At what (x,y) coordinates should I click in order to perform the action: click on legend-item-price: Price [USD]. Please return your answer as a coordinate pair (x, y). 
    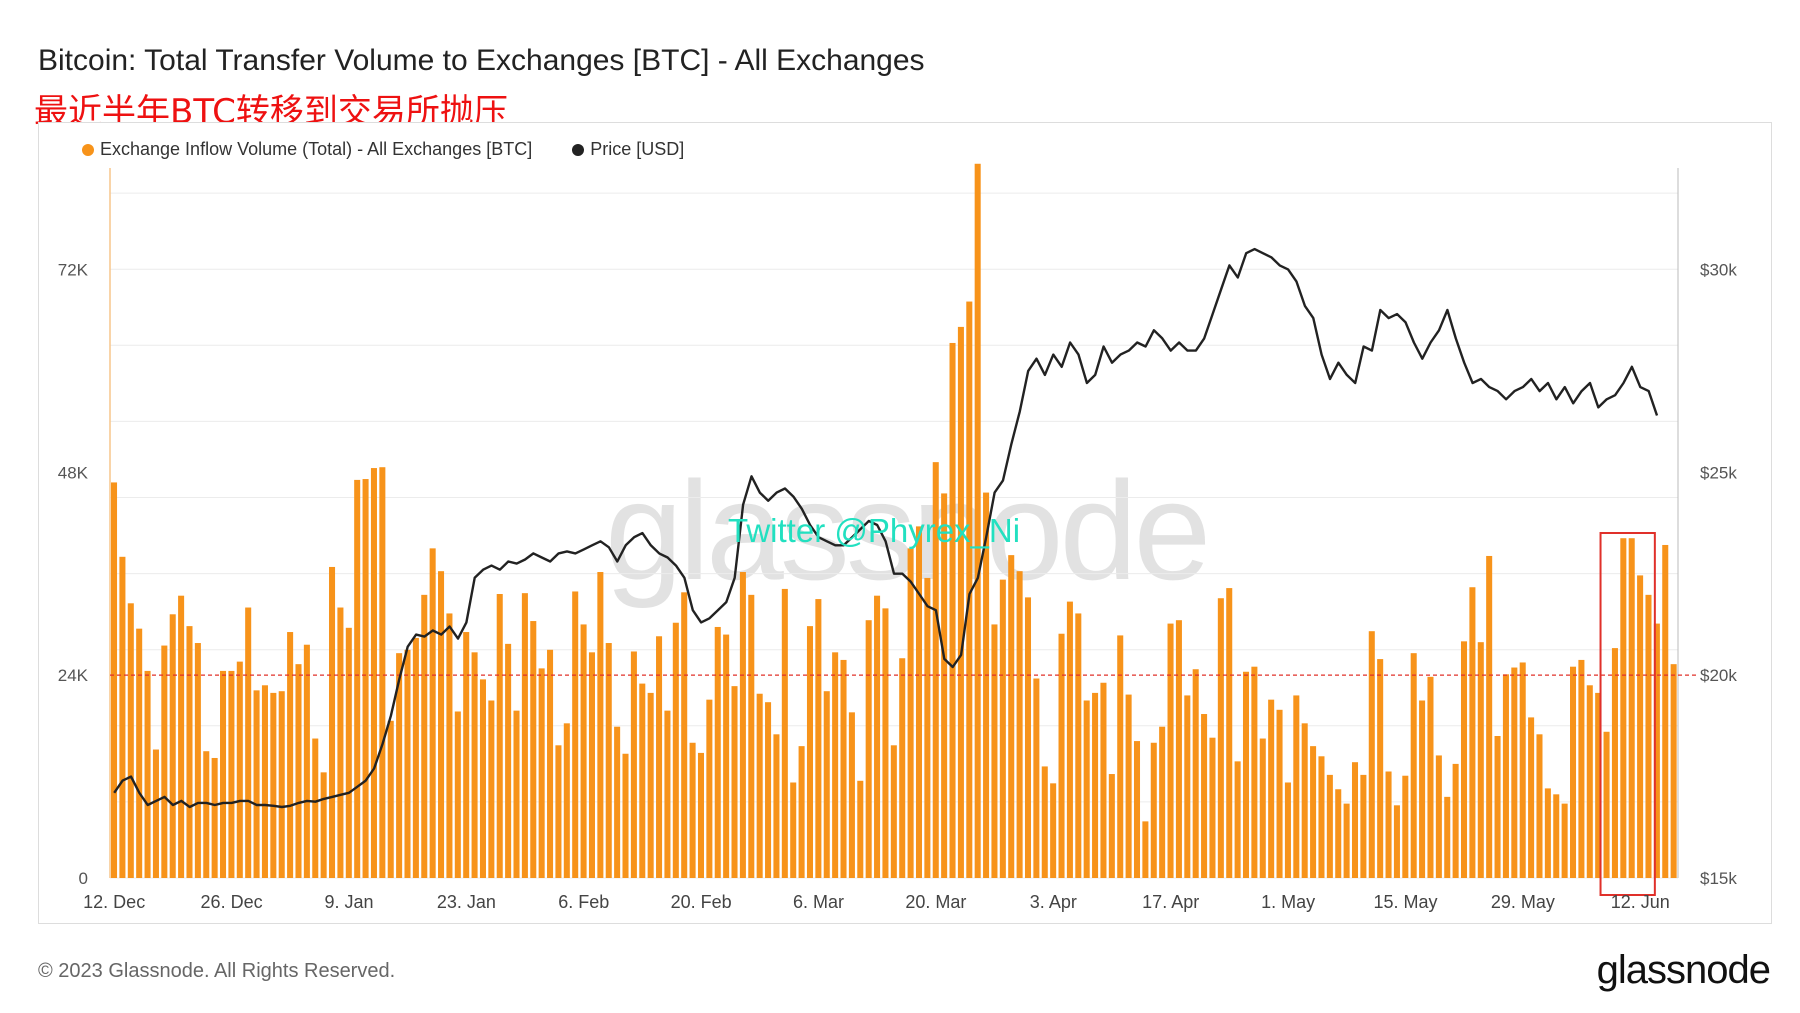
    Looking at the image, I should click on (628, 149).